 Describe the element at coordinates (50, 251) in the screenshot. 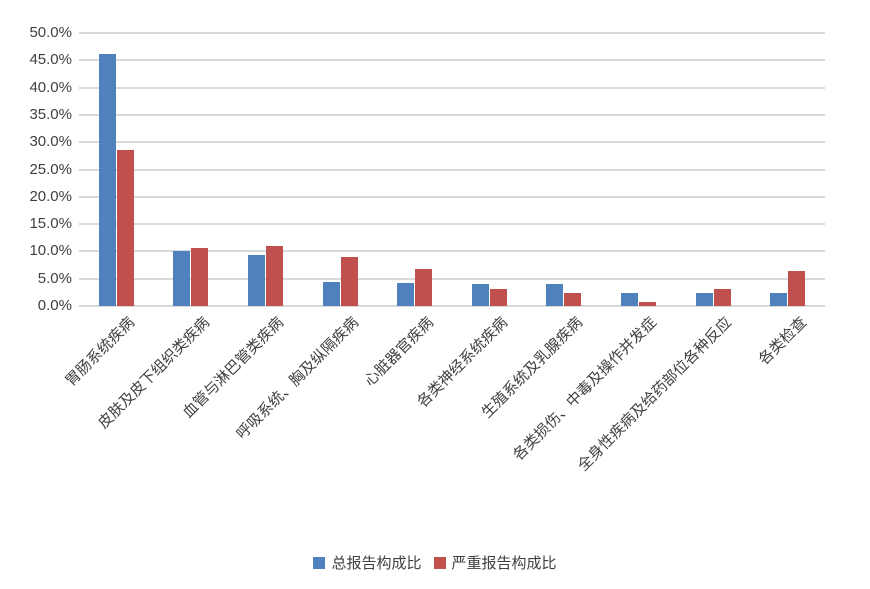

I see `y-axis-tick-label: 10.0%` at that location.